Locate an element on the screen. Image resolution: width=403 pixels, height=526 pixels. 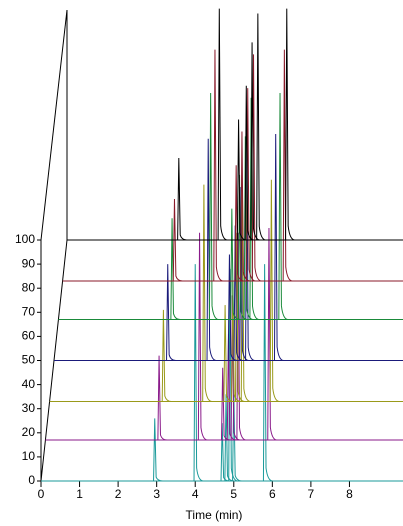
y-tick-label: 30 is located at coordinates (29, 408).